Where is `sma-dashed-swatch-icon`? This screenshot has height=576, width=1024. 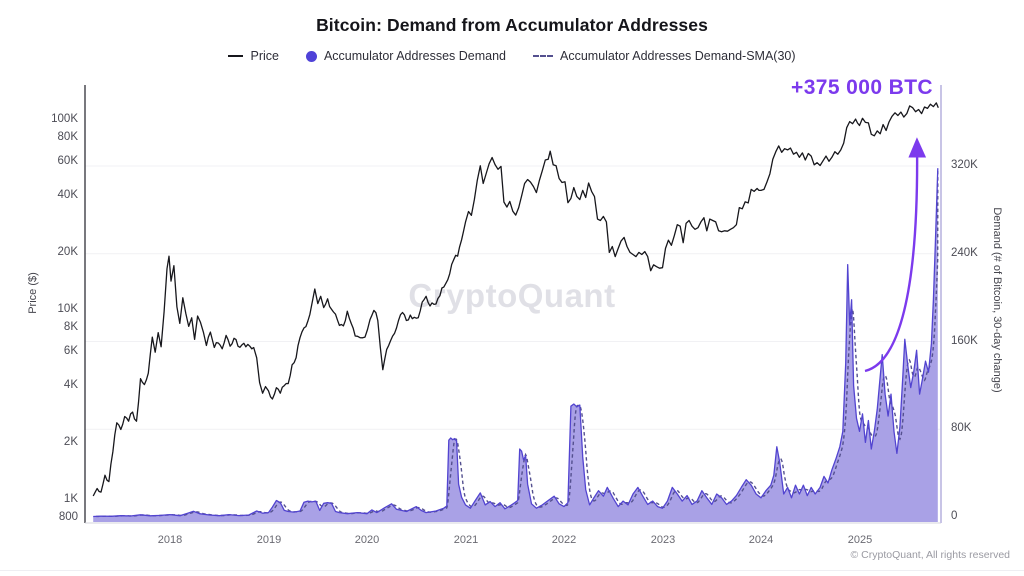
sma-dashed-swatch-icon is located at coordinates (543, 56).